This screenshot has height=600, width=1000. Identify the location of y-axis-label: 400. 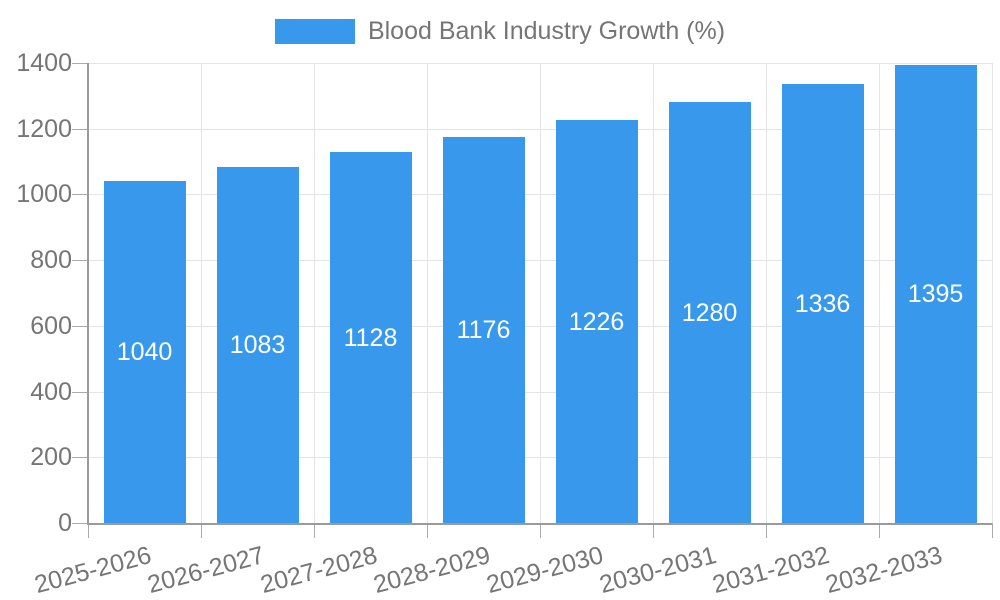
(51, 391).